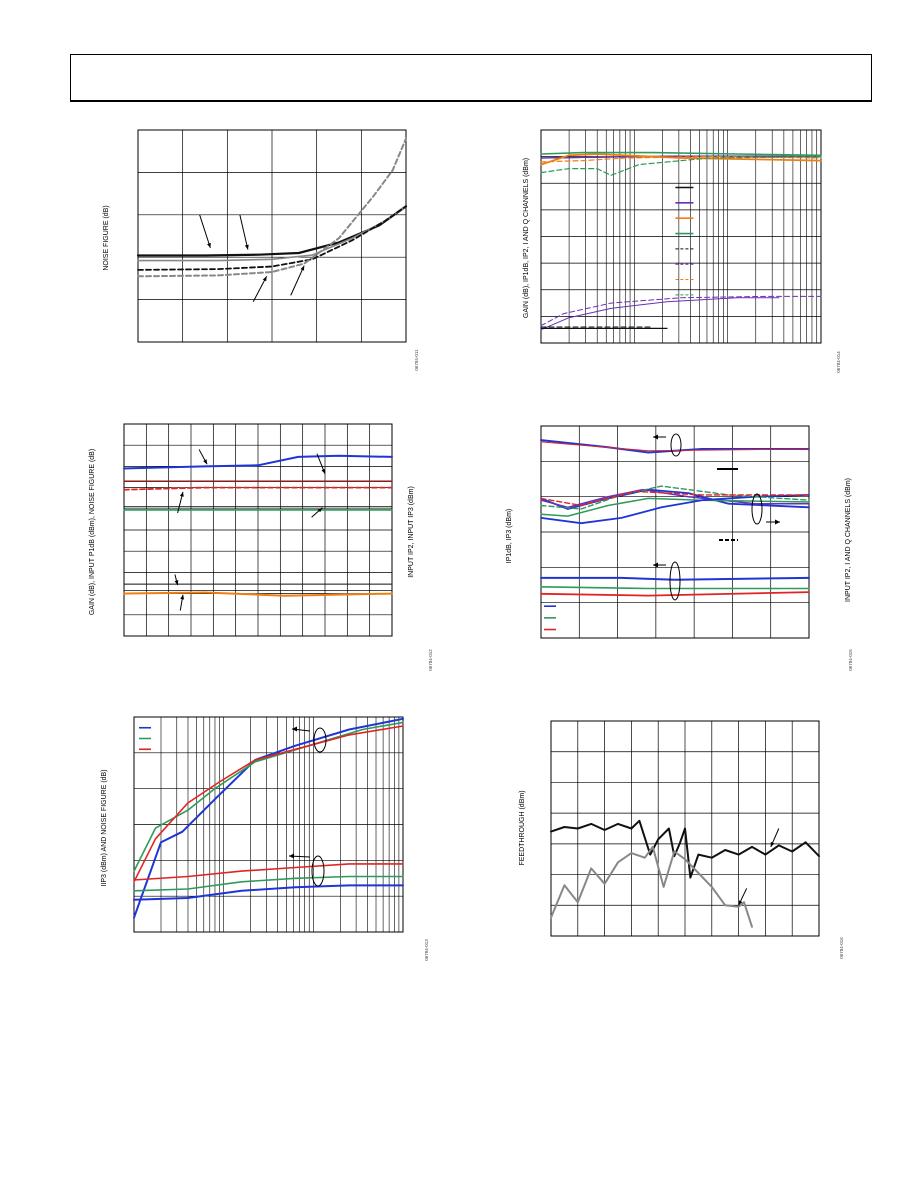 Image resolution: width=918 pixels, height=1188 pixels. What do you see at coordinates (426, 950) in the screenshot?
I see `figure-code: 06784-013` at bounding box center [426, 950].